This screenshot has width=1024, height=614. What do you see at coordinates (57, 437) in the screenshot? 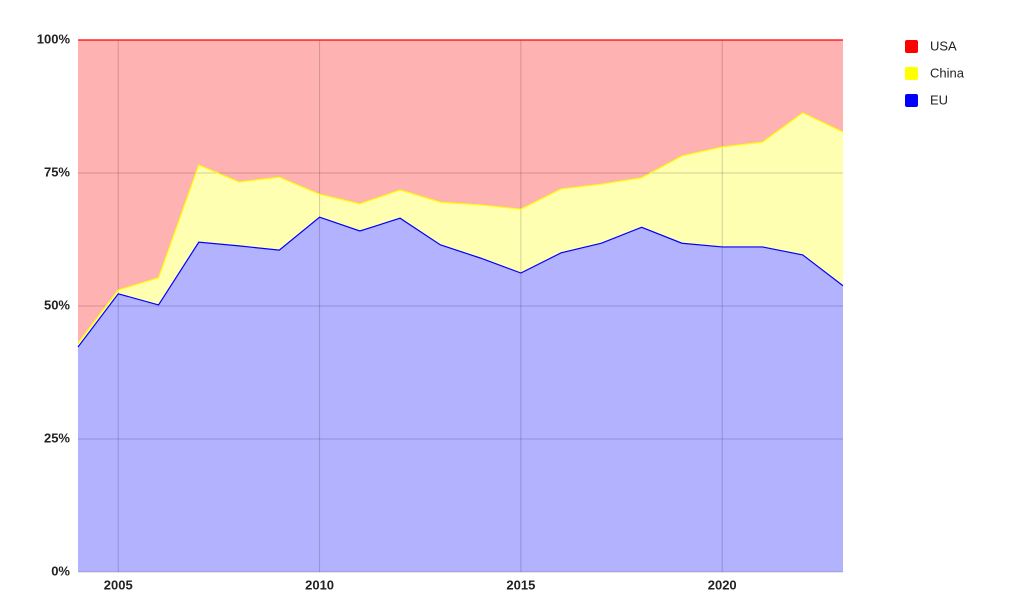
I see `y-tick-label: 25%` at bounding box center [57, 437].